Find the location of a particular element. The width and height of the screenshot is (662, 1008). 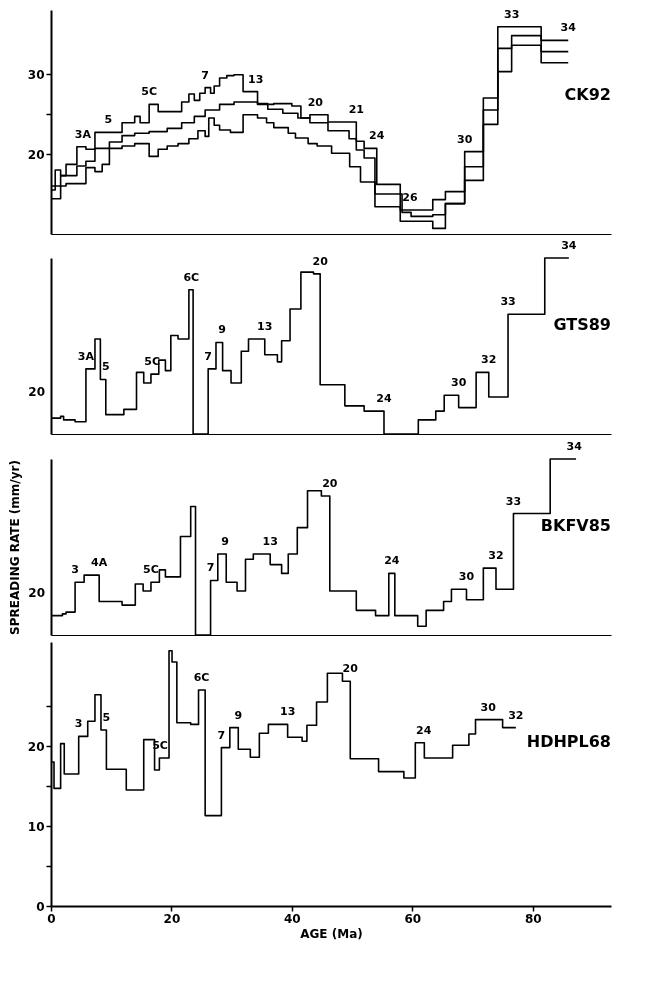

annotation: 26 is located at coordinates (410, 197).